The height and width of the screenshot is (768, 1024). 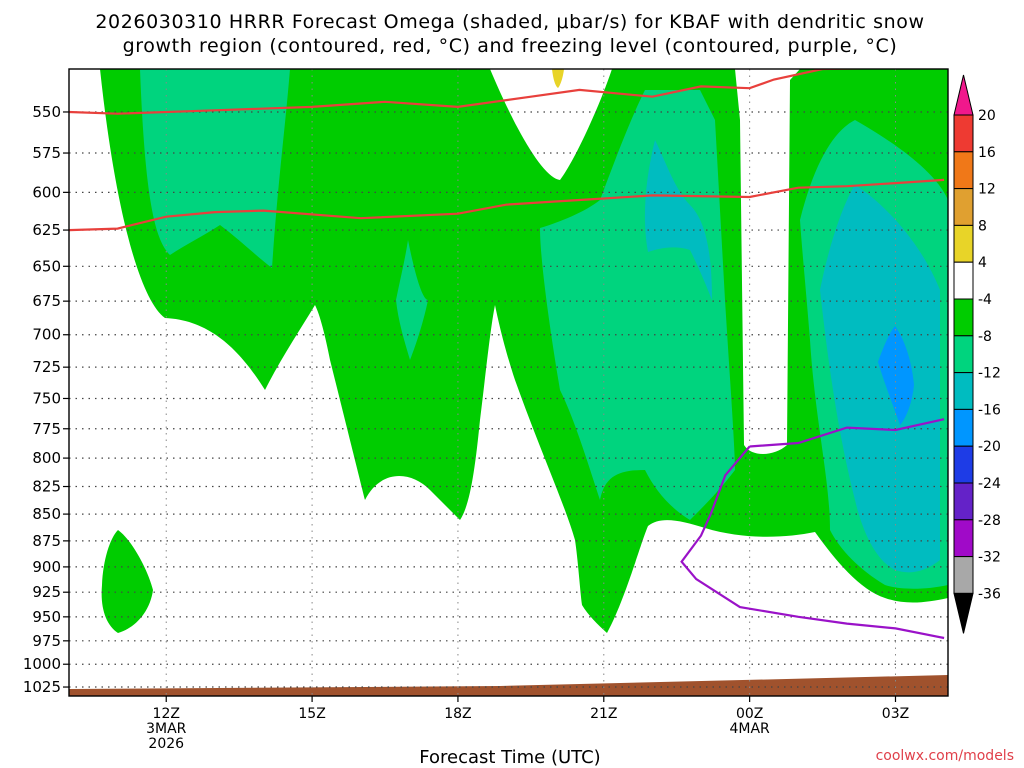 What do you see at coordinates (558, 78) in the screenshot?
I see `omega-region-positive-blip` at bounding box center [558, 78].